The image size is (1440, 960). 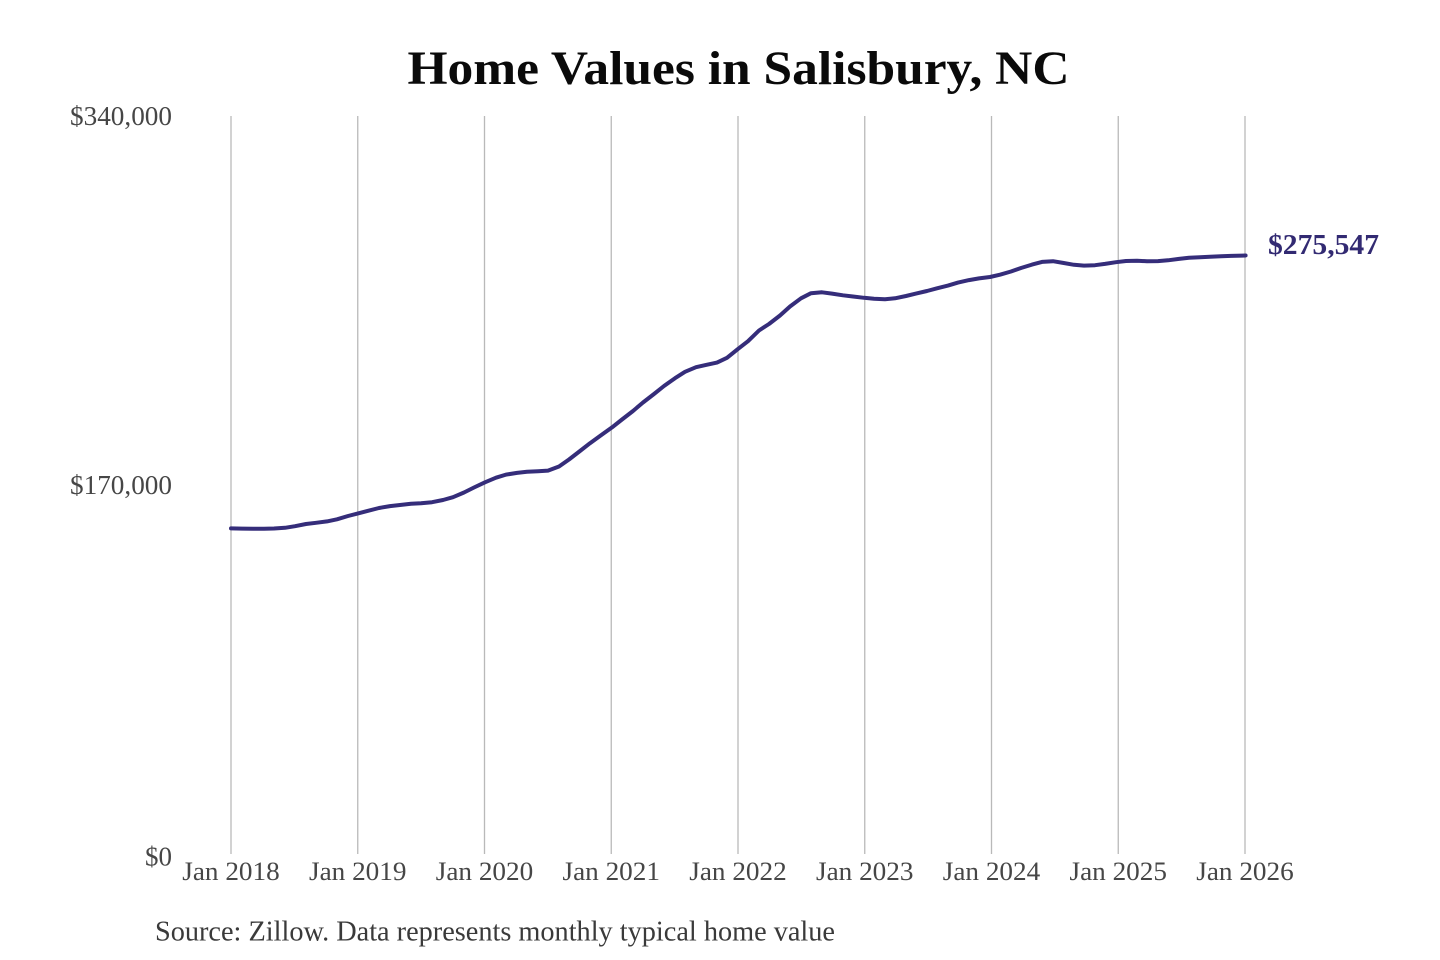 I want to click on svg-text: $170,000, so click(x=121, y=485).